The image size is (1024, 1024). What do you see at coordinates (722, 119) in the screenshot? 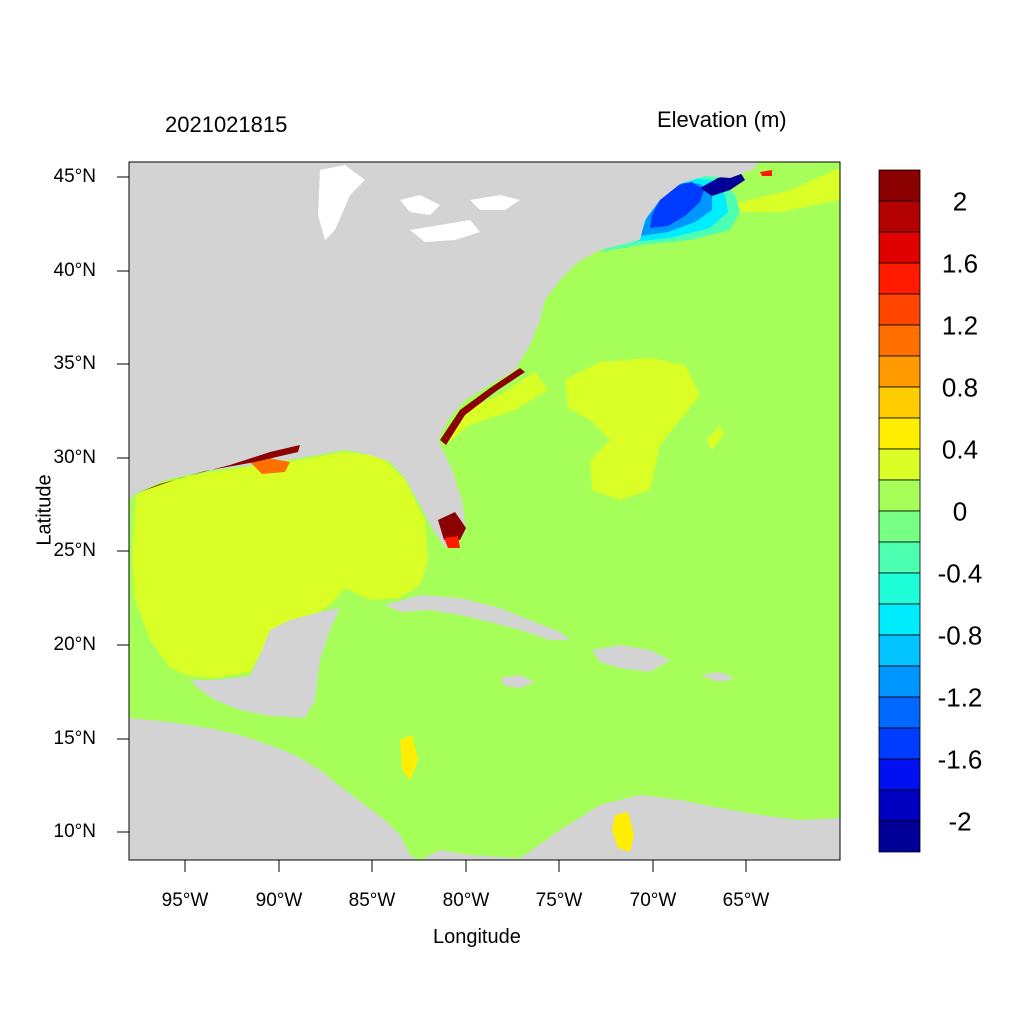
I see `variable-title: Elevation (m)` at bounding box center [722, 119].